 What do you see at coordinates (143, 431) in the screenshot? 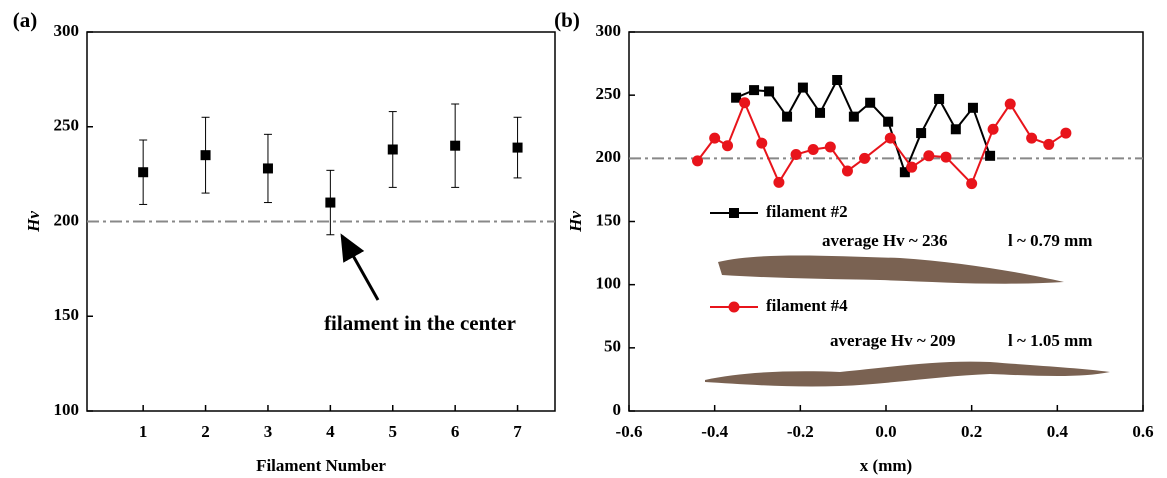
I see `x-tick-label: 1` at bounding box center [143, 431].